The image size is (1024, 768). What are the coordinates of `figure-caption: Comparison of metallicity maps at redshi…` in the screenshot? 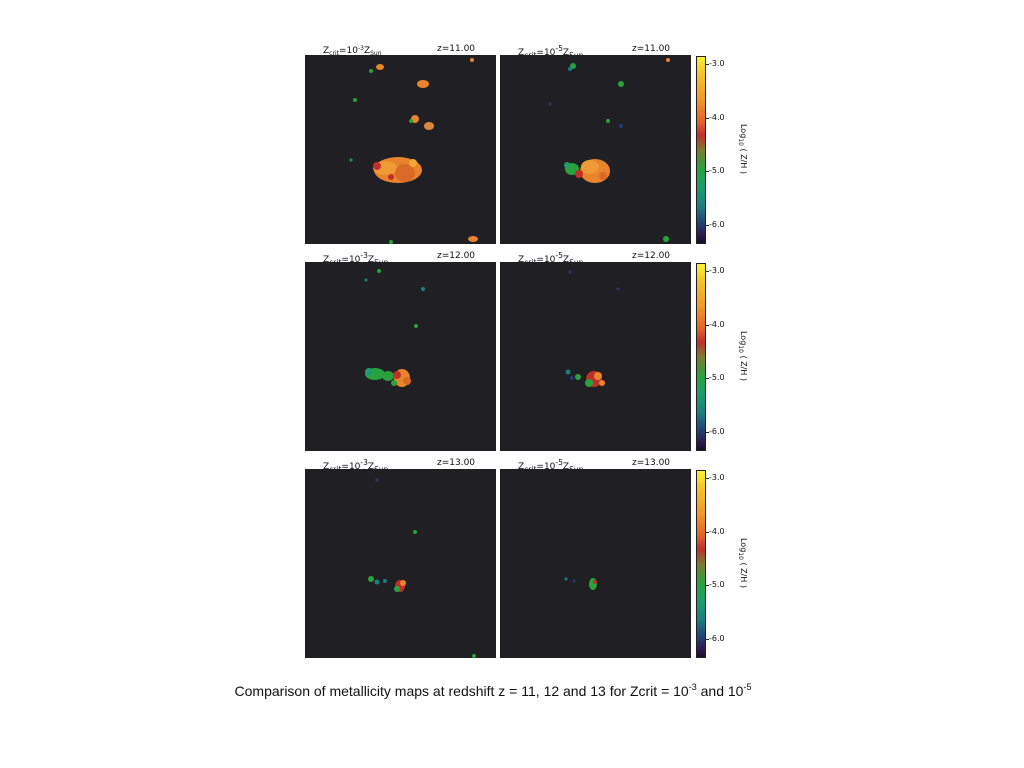 It's located at (493, 690).